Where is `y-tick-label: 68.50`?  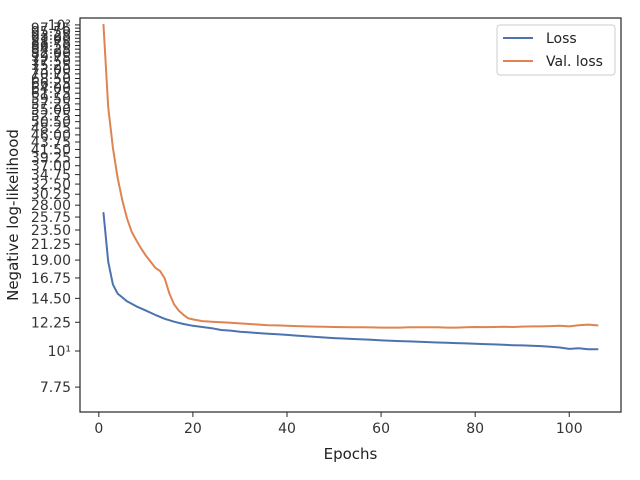
y-tick-label: 68.50 is located at coordinates (51, 79).